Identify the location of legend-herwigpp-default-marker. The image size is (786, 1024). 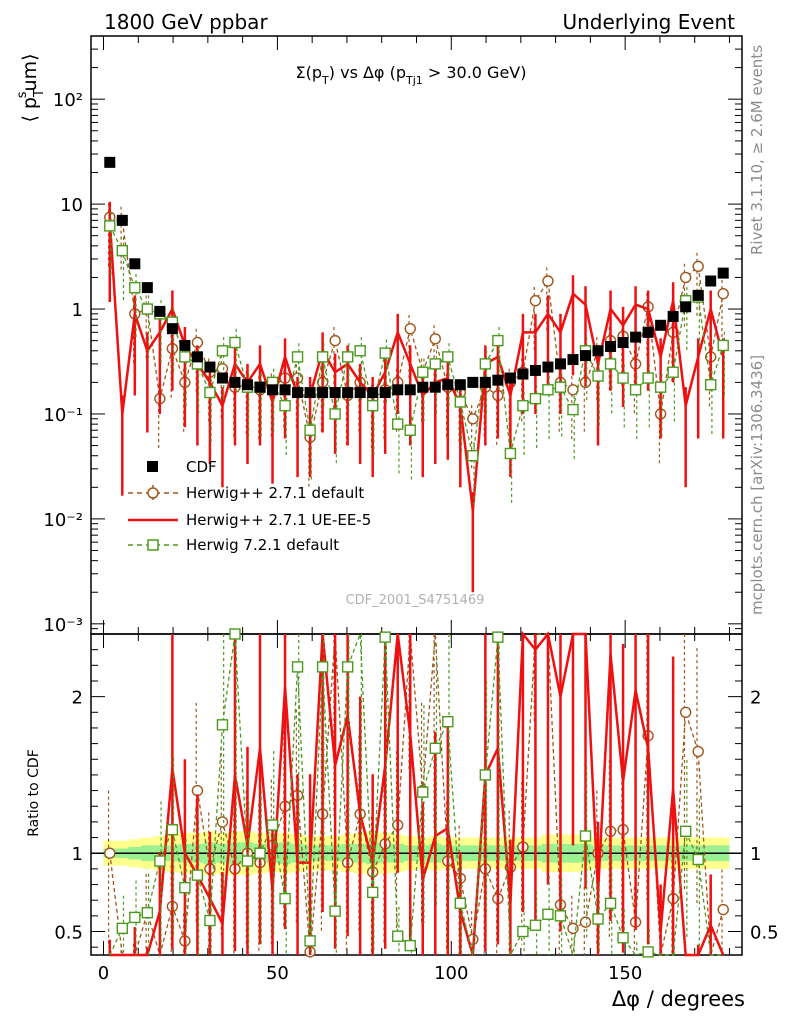
(153, 493).